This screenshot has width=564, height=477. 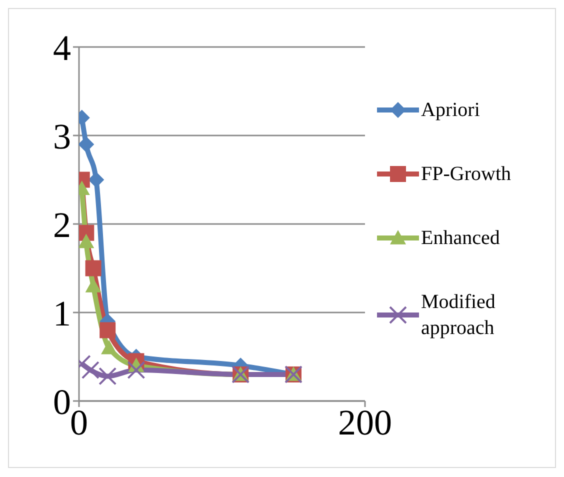 What do you see at coordinates (62, 224) in the screenshot?
I see `y-tick-label: 2` at bounding box center [62, 224].